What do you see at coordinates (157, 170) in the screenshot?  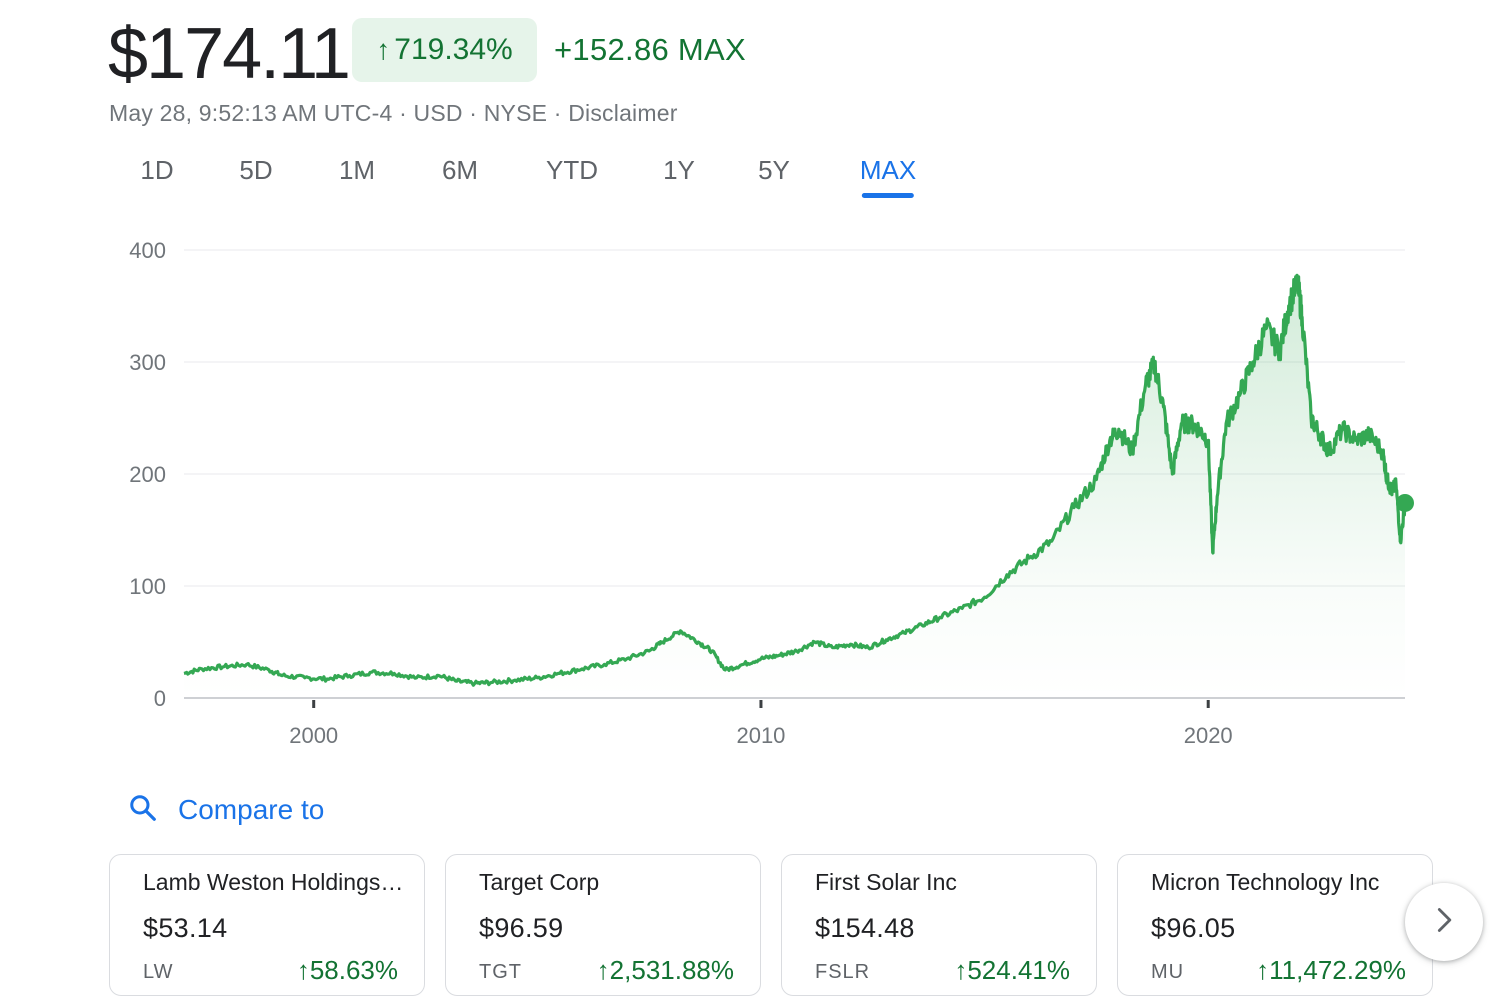 I see `tab-1d: 1D` at bounding box center [157, 170].